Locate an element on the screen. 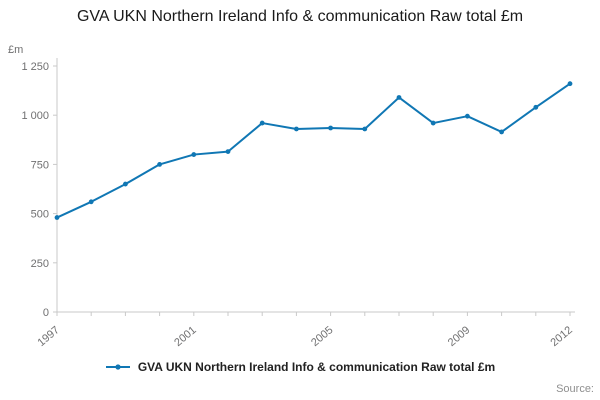 The width and height of the screenshot is (600, 400). svg-text: 500 is located at coordinates (40, 215).